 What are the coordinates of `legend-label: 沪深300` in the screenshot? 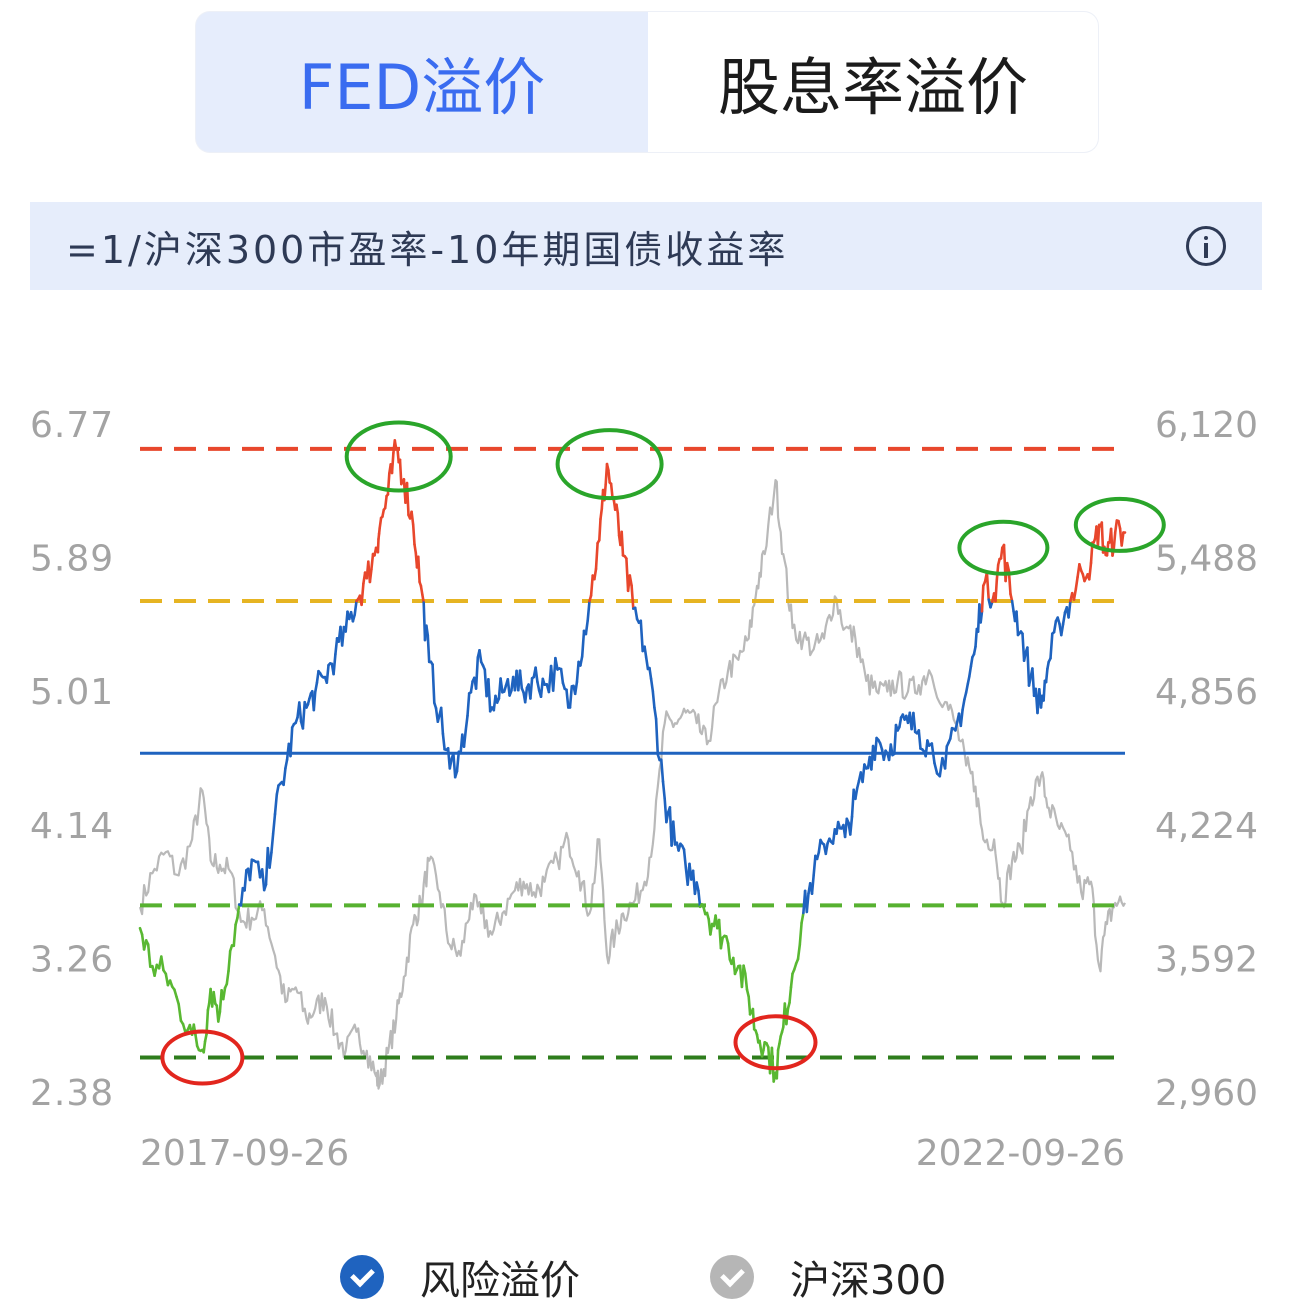 It's located at (868, 1281).